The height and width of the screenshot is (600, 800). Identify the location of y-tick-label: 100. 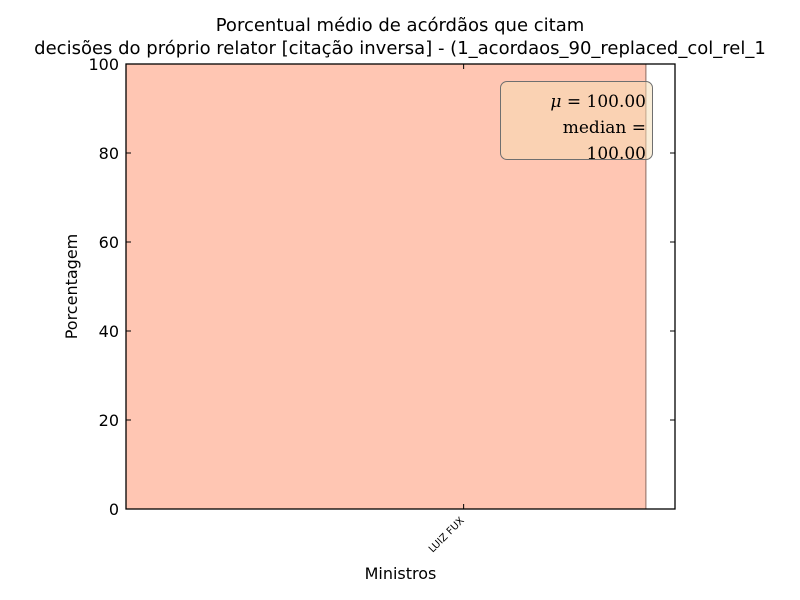
(103, 64).